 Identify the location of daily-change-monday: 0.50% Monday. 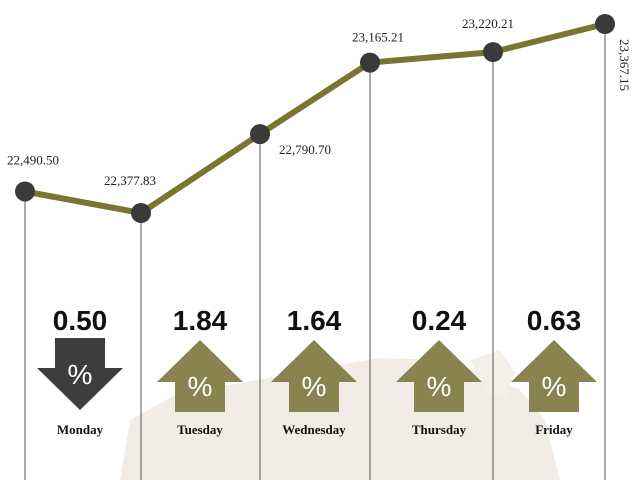
(80, 371).